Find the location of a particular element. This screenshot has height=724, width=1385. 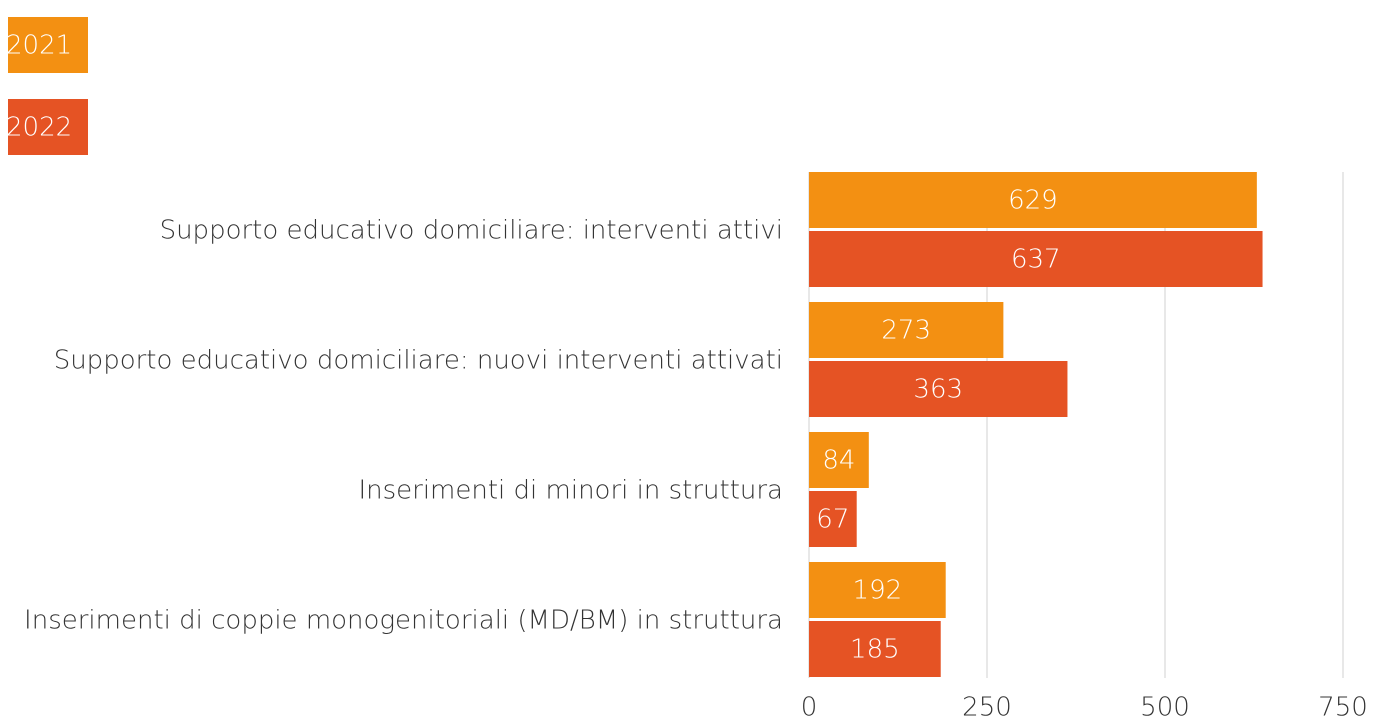

legend-label: 2021 is located at coordinates (39, 46).